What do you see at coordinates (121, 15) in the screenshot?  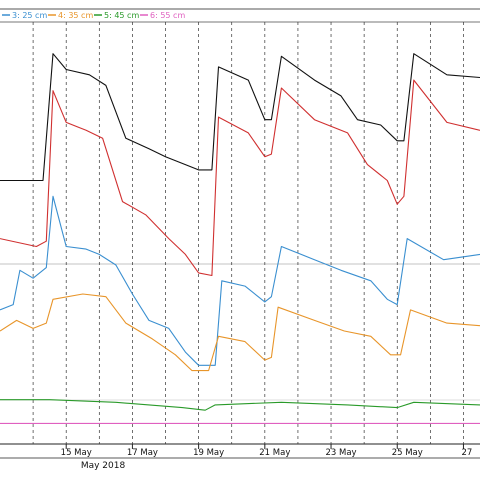 I see `legend-label-3: 5: 45 cm` at bounding box center [121, 15].